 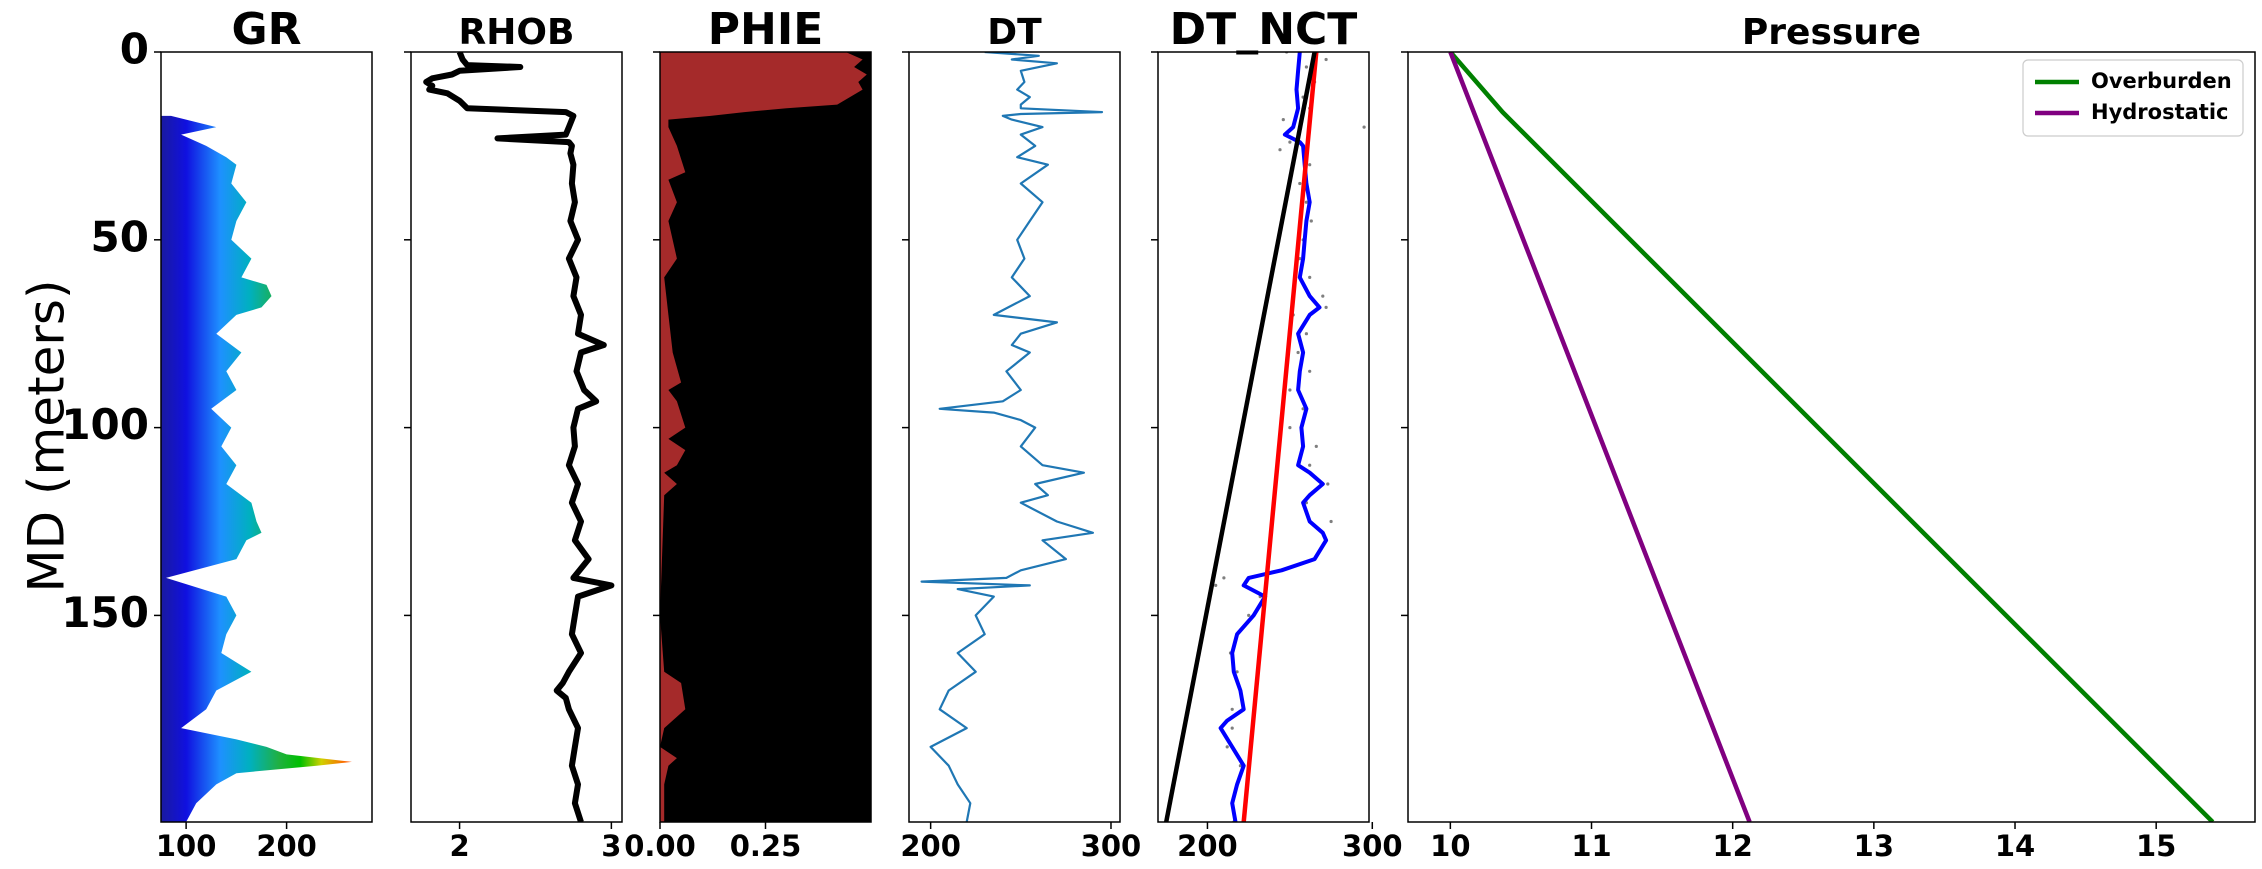 What do you see at coordinates (1600, 437) in the screenshot?
I see `series-hydrostatic` at bounding box center [1600, 437].